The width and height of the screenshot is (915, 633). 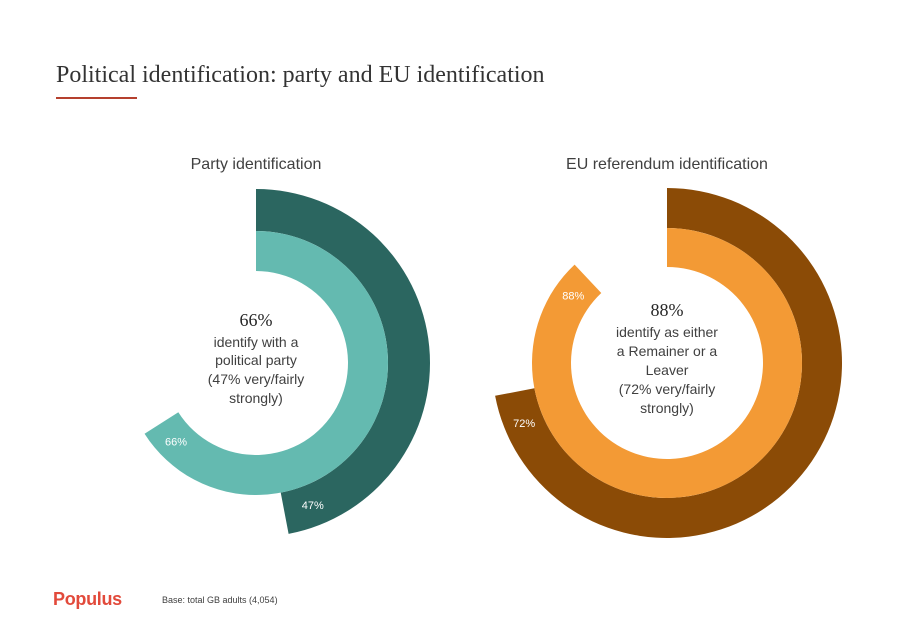 I want to click on title-underline, so click(x=96, y=98).